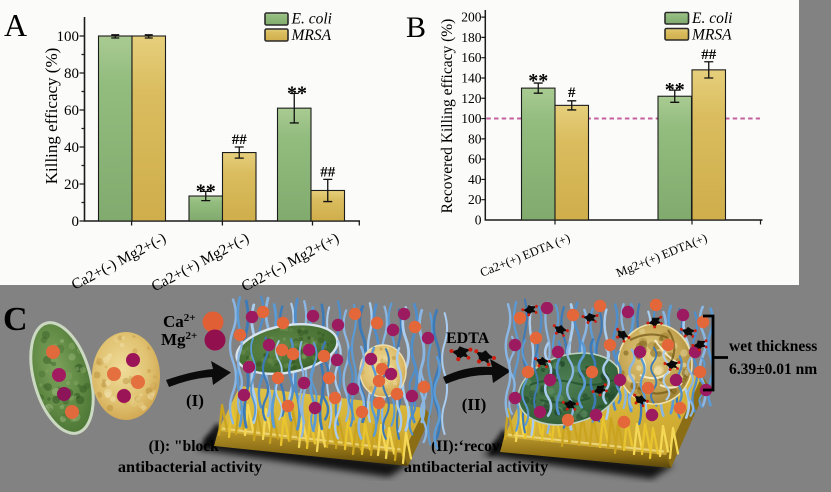  Describe the element at coordinates (468, 338) in the screenshot. I see `svg-text: EDTA` at that location.